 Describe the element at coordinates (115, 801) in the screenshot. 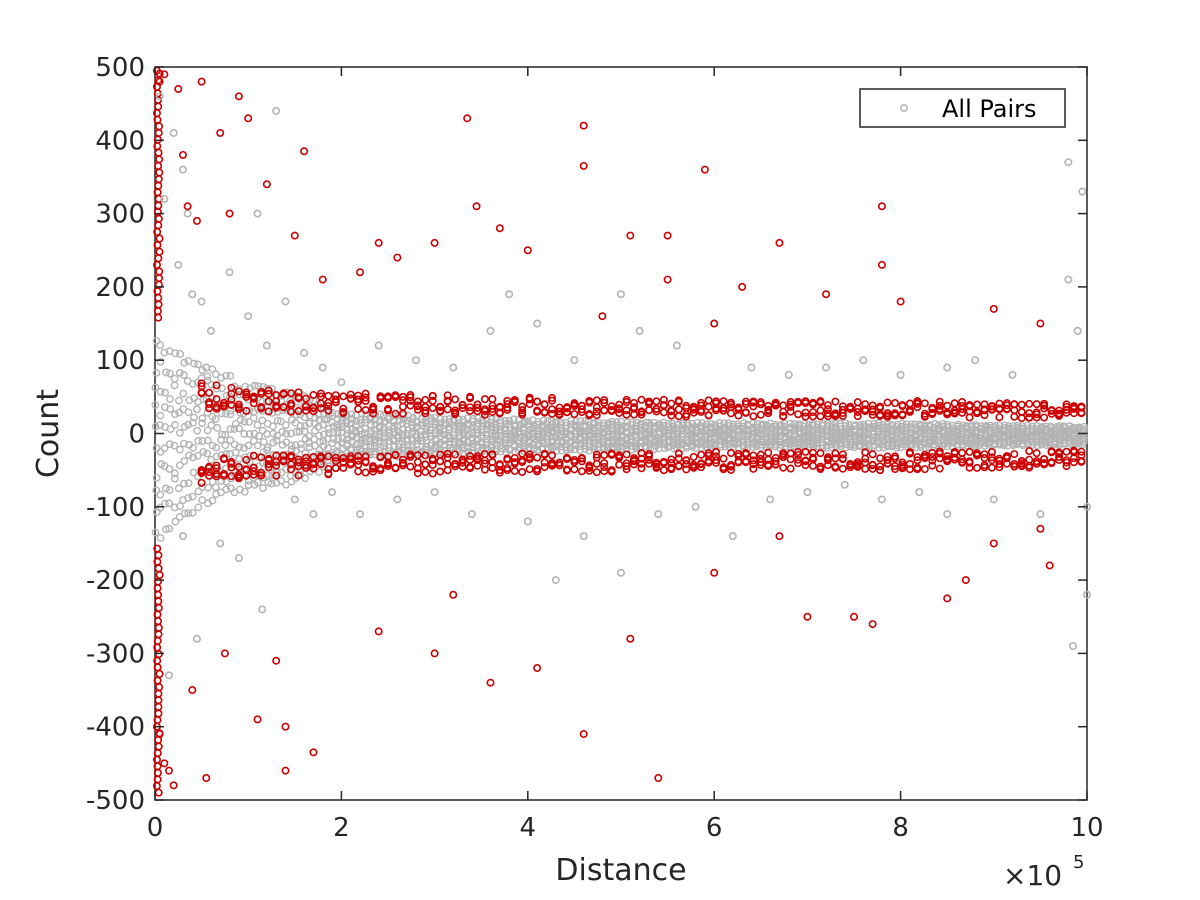

I see `y-tick-label: -500` at that location.